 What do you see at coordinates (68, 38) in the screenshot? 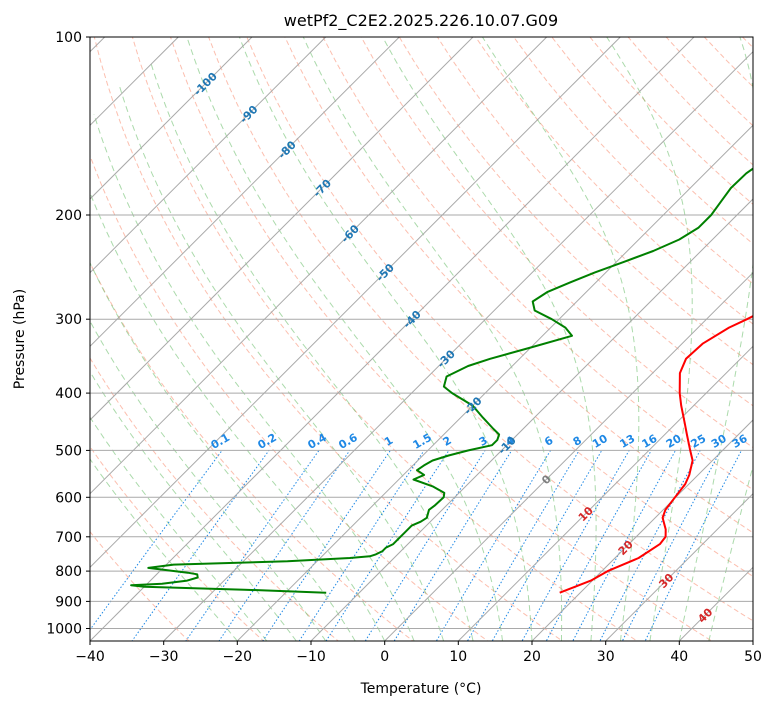
I see `y-tick-label: 100` at bounding box center [68, 38].